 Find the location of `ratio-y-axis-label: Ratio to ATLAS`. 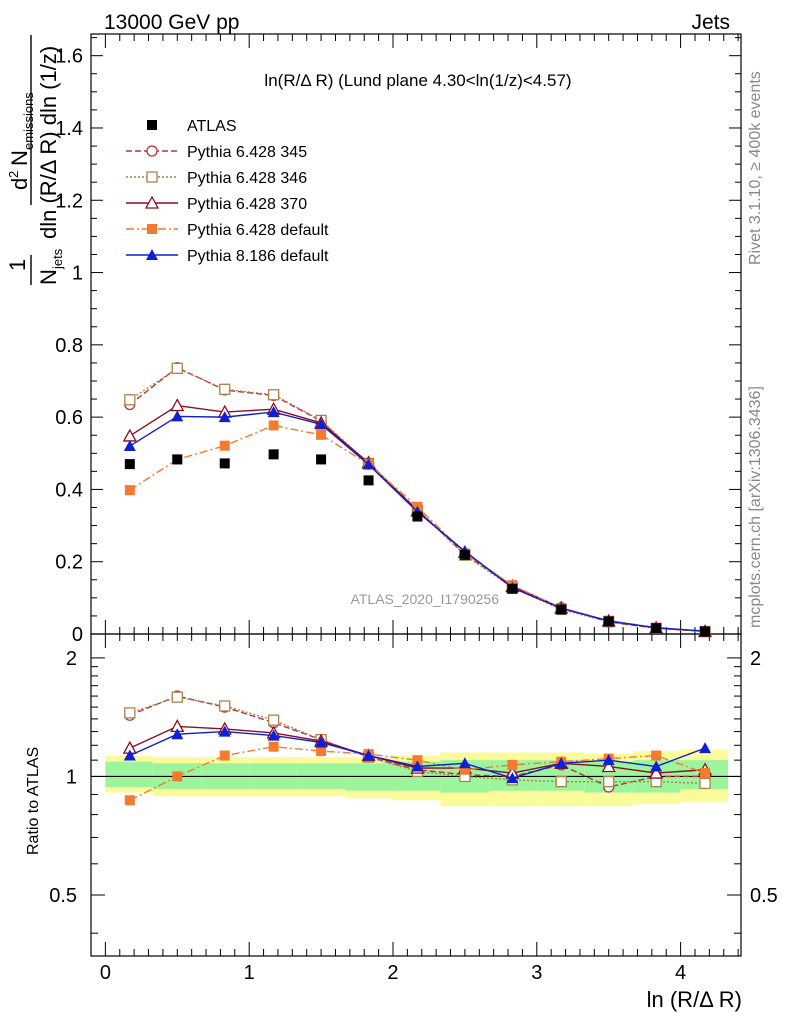

ratio-y-axis-label: Ratio to ATLAS is located at coordinates (33, 801).